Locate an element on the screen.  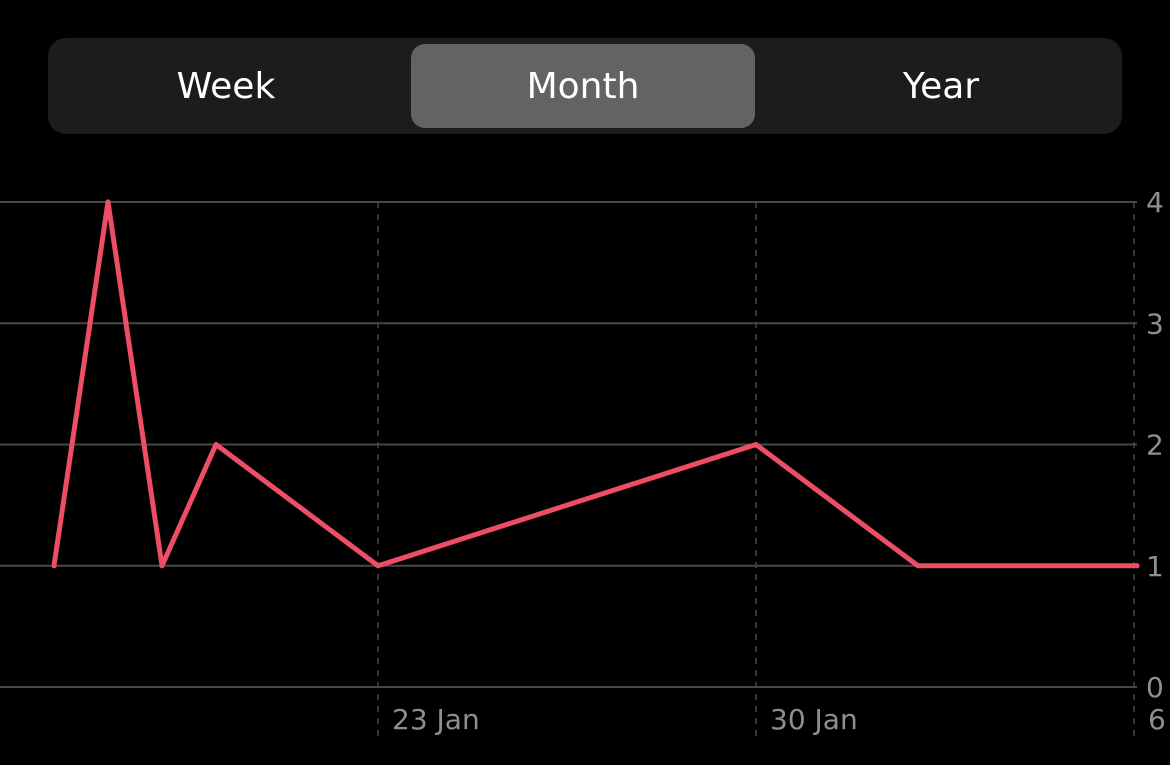
y-tick-label-3: 3 is located at coordinates (1155, 323).